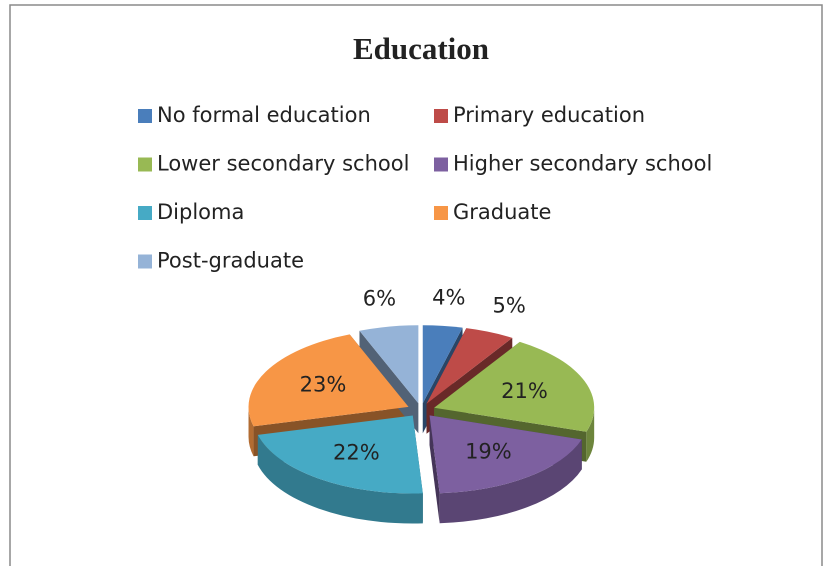 This screenshot has height=566, width=825. What do you see at coordinates (323, 385) in the screenshot?
I see `data-label: 23%` at bounding box center [323, 385].